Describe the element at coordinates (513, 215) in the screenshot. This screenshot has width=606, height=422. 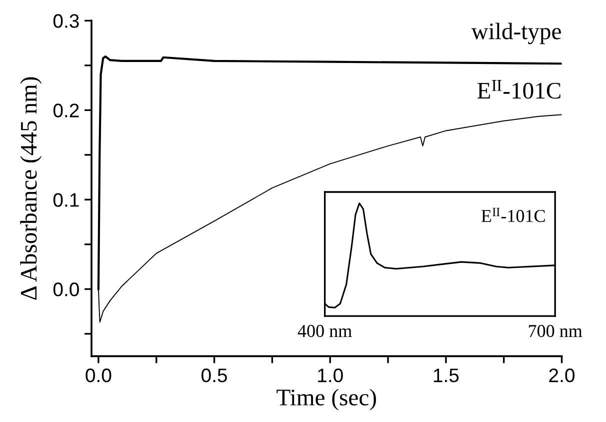
I see `chart-title: E$^{II}$-101C` at that location.